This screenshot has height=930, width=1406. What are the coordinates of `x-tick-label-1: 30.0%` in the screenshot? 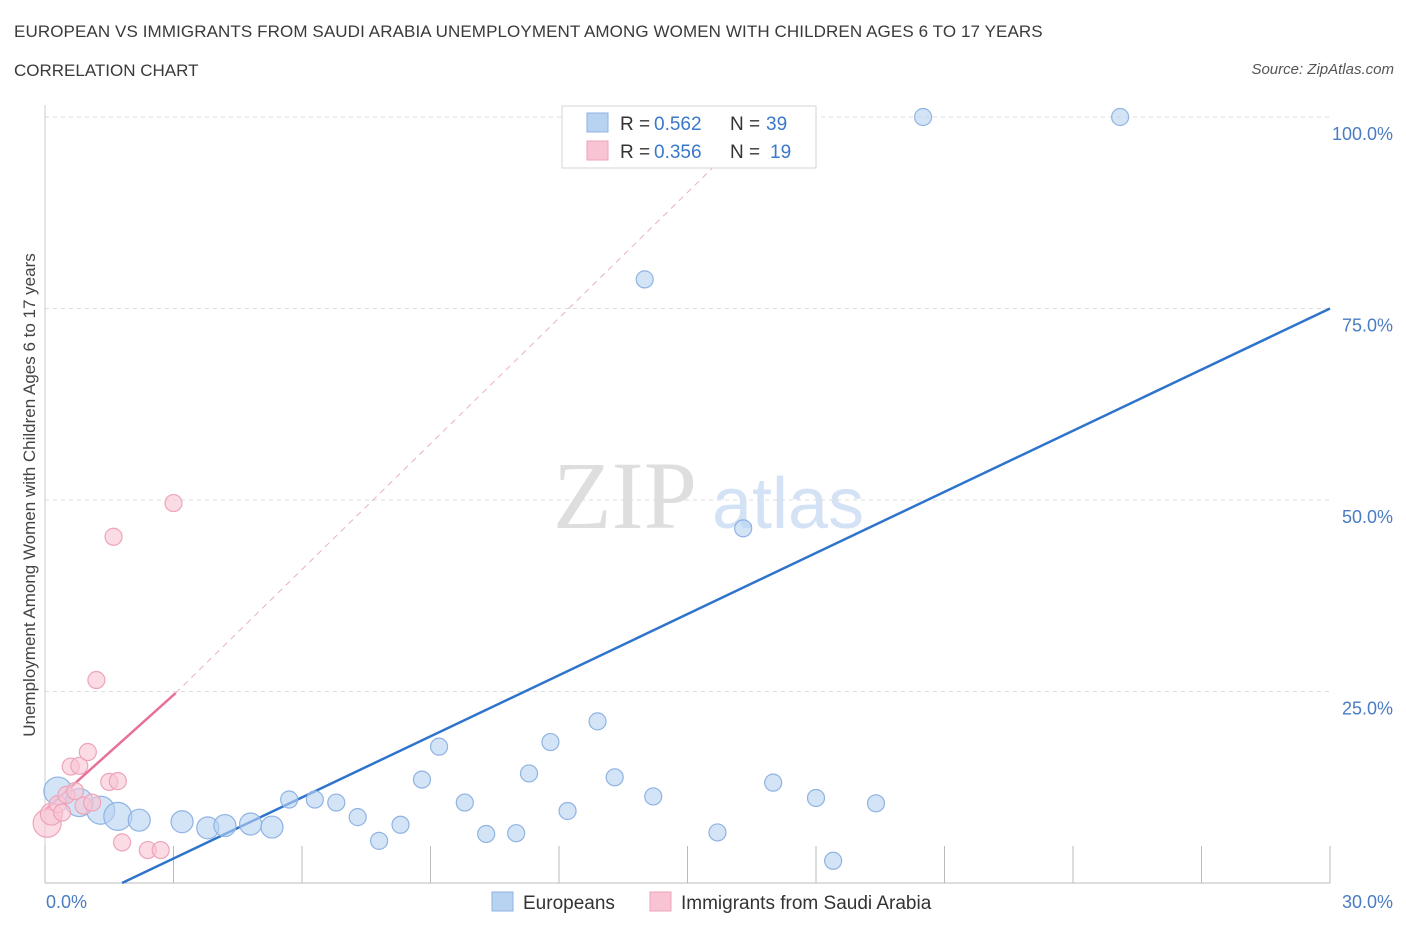 It's located at (1367, 902).